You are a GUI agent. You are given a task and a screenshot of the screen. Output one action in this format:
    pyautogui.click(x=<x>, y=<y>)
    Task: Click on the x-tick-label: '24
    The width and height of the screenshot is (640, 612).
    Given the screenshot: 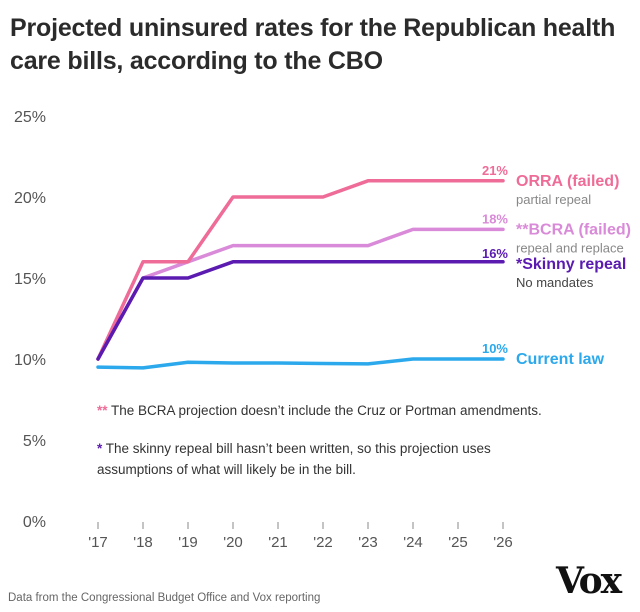 What is the action you would take?
    pyautogui.click(x=413, y=542)
    